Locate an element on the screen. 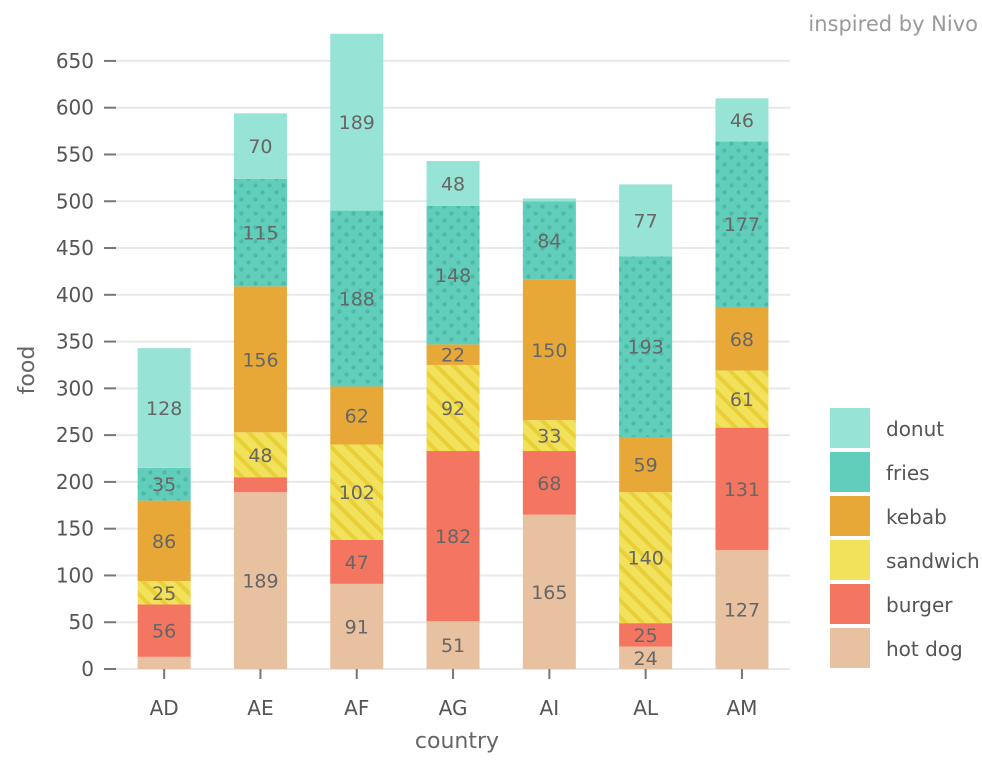 This screenshot has height=772, width=982. bar-stack-af: 91 47 102 62 188 189 is located at coordinates (357, 351).